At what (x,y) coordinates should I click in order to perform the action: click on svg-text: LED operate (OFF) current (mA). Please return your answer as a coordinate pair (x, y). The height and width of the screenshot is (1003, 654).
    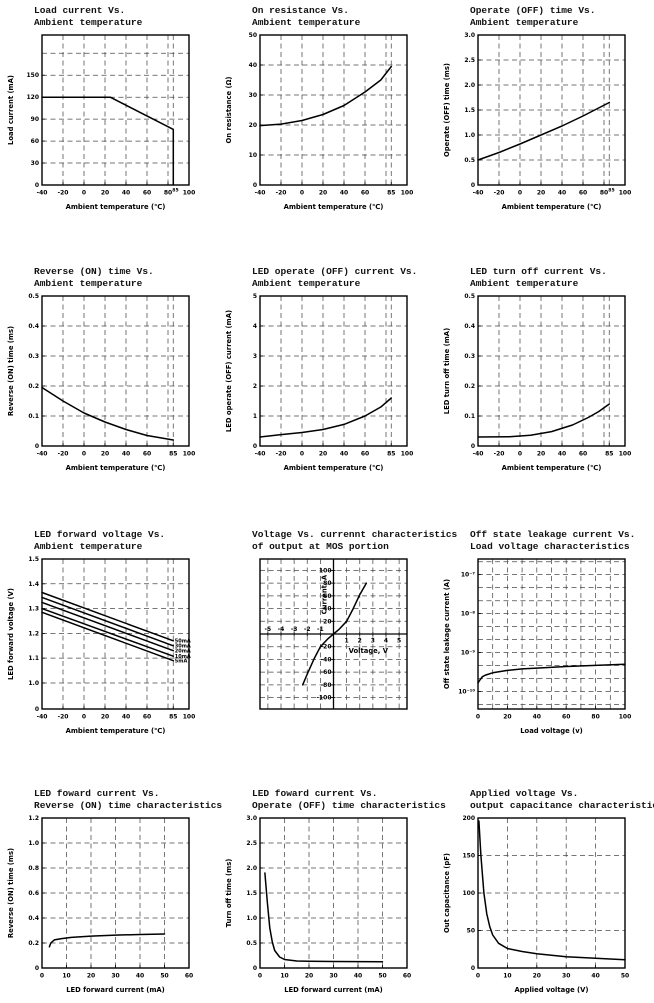
    Looking at the image, I should click on (229, 371).